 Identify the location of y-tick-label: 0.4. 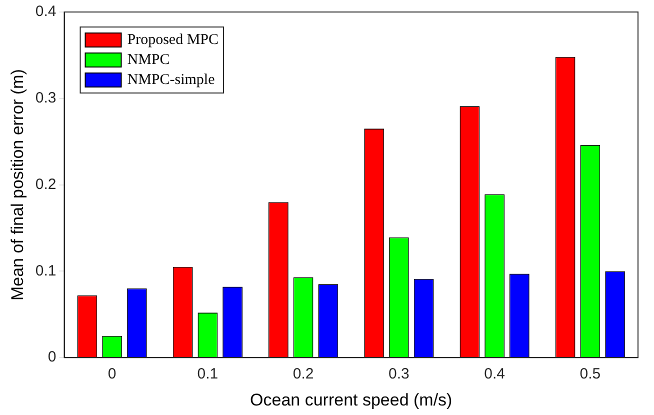
(45, 11).